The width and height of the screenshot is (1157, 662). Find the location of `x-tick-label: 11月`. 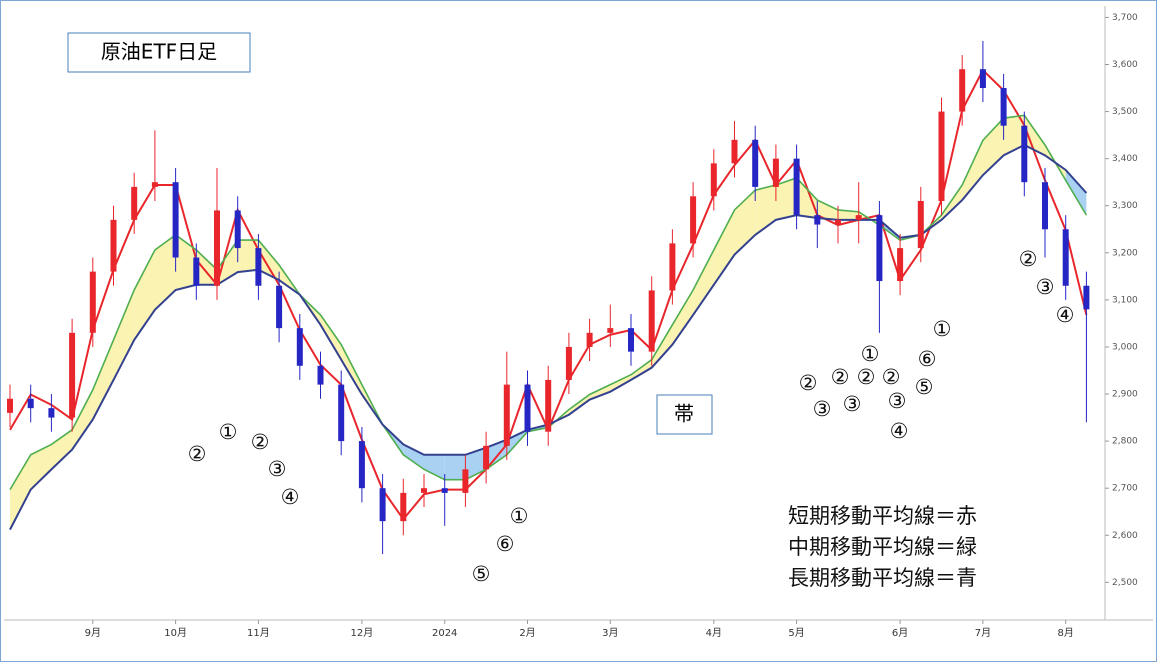

x-tick-label: 11月 is located at coordinates (258, 633).